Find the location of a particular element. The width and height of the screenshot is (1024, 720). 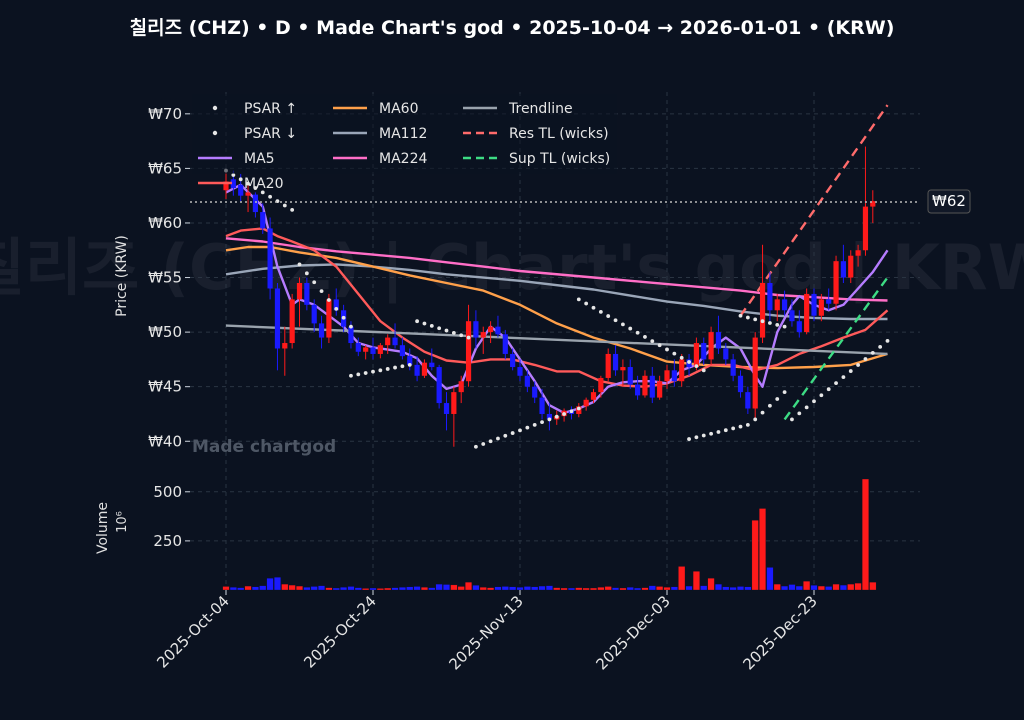

watermark-small: Made chartgod is located at coordinates (264, 447).